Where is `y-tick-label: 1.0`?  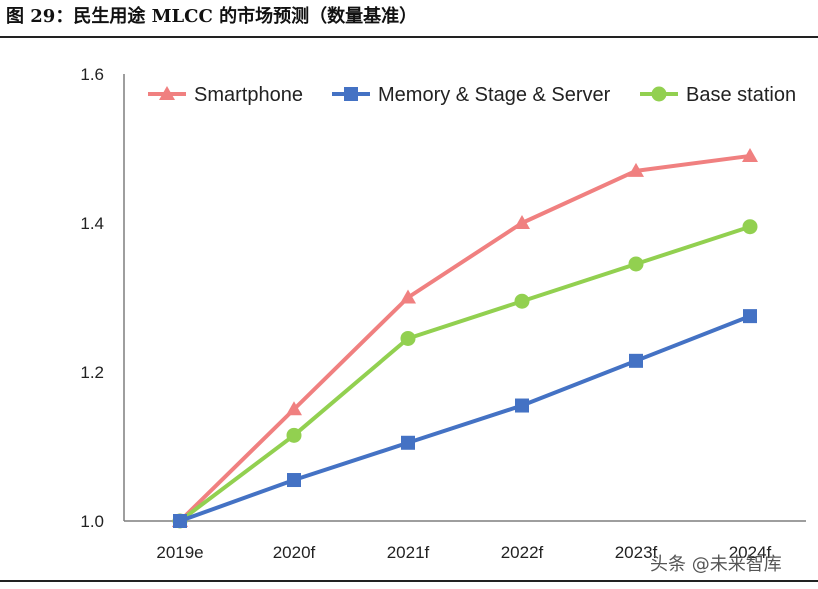 y-tick-label: 1.0 is located at coordinates (92, 521).